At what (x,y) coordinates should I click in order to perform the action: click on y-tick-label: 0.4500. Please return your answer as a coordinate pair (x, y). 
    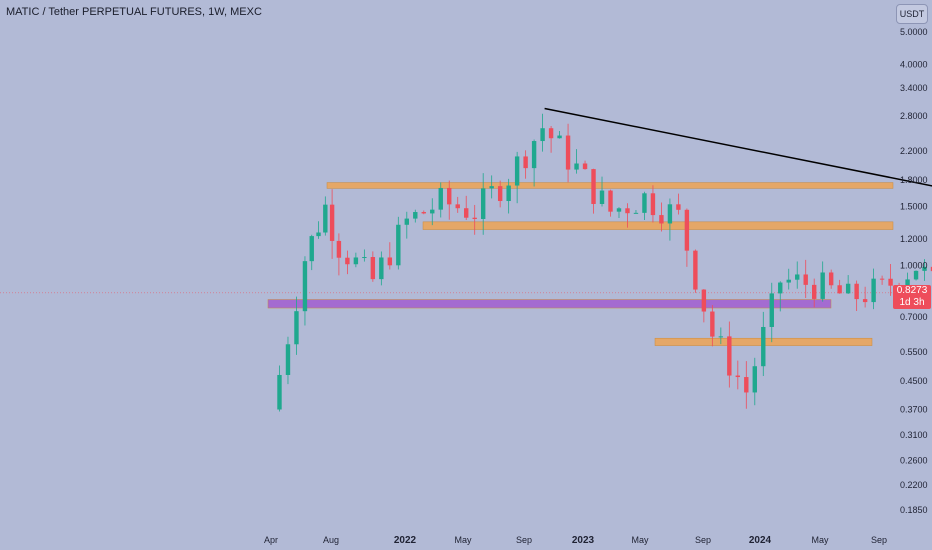
    Looking at the image, I should click on (914, 381).